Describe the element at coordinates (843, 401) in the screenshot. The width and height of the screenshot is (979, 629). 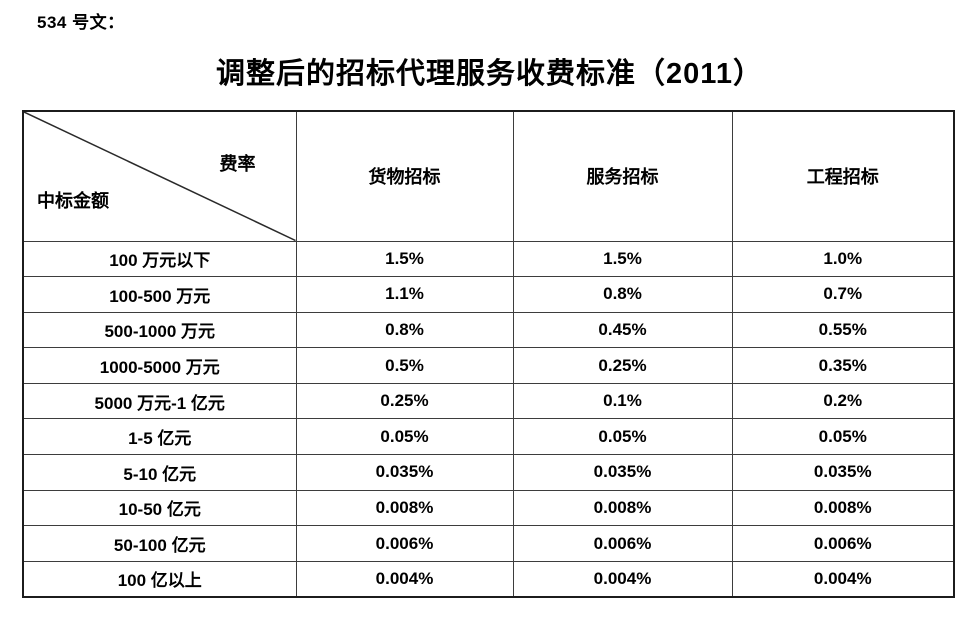
I see `rate-cell: 0.2%` at that location.